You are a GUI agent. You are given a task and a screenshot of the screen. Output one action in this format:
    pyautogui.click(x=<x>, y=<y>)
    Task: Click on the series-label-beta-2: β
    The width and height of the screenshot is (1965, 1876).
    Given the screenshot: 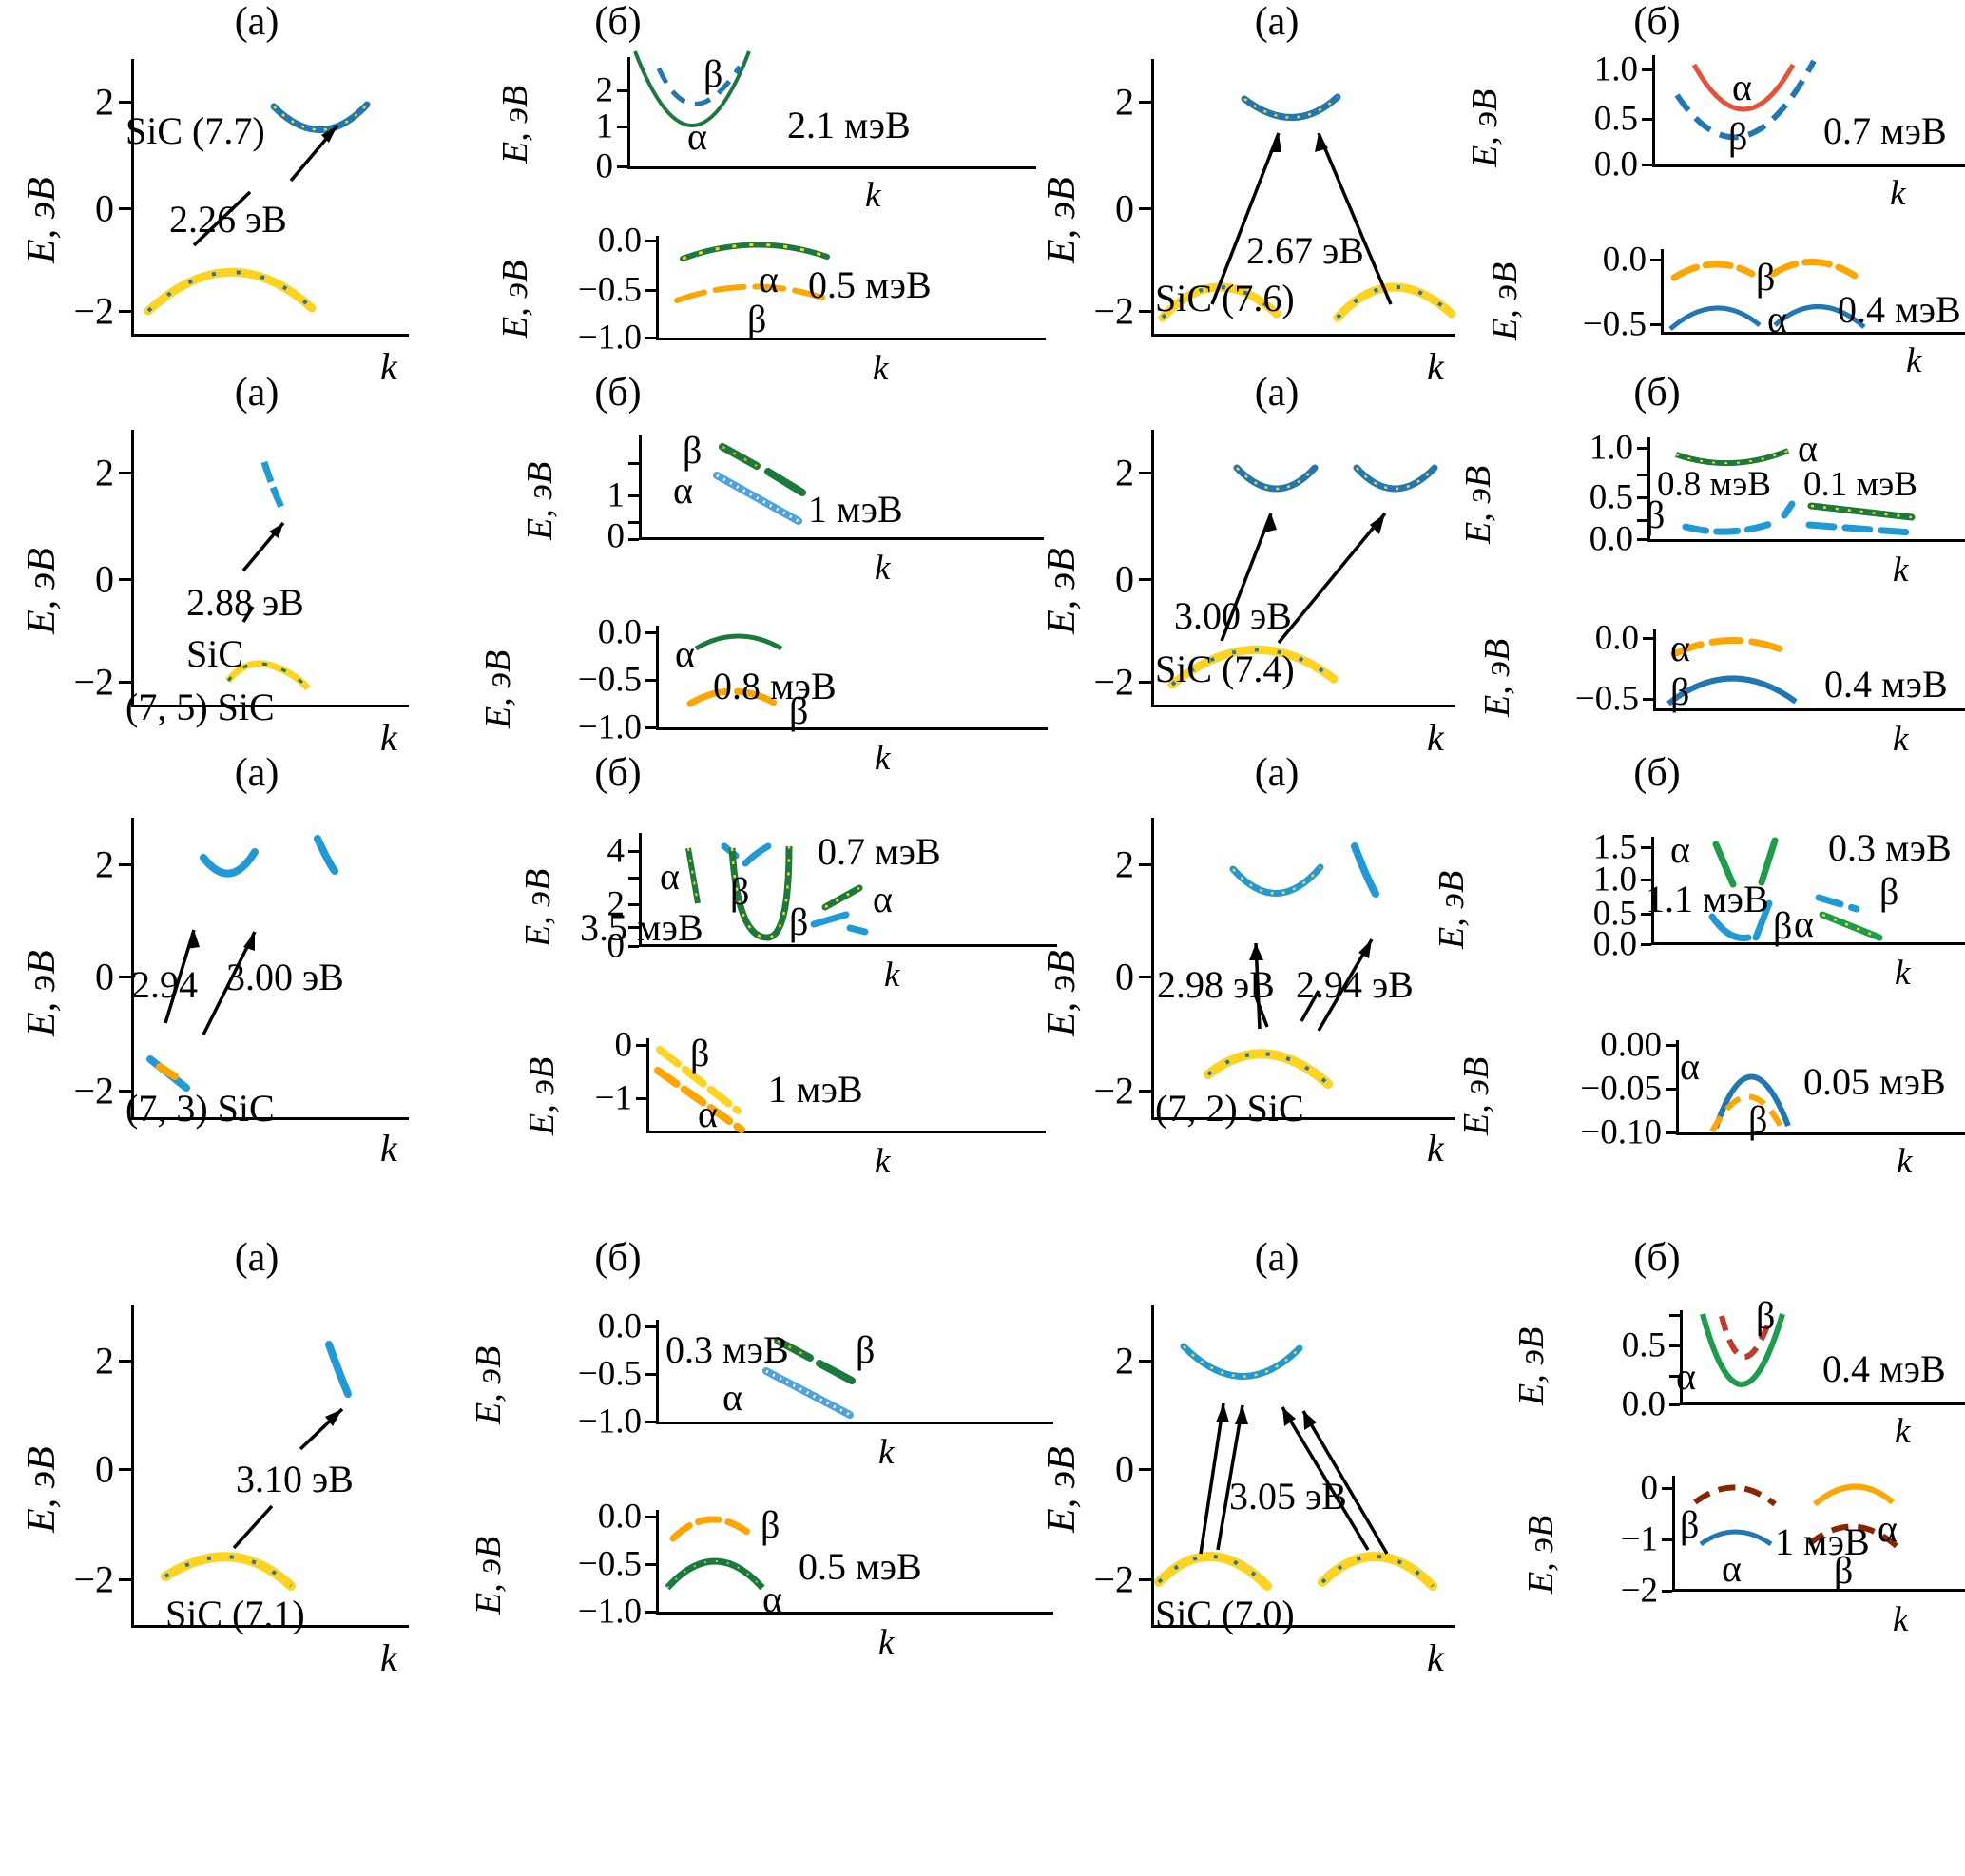 What is the action you would take?
    pyautogui.click(x=799, y=921)
    